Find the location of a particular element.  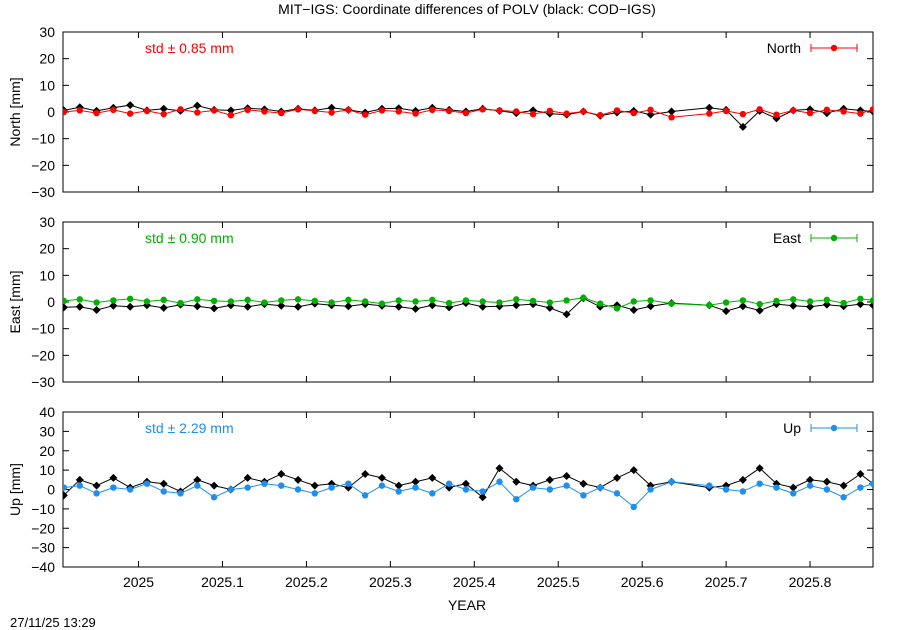

y-tick-label: 40 is located at coordinates (47, 412).